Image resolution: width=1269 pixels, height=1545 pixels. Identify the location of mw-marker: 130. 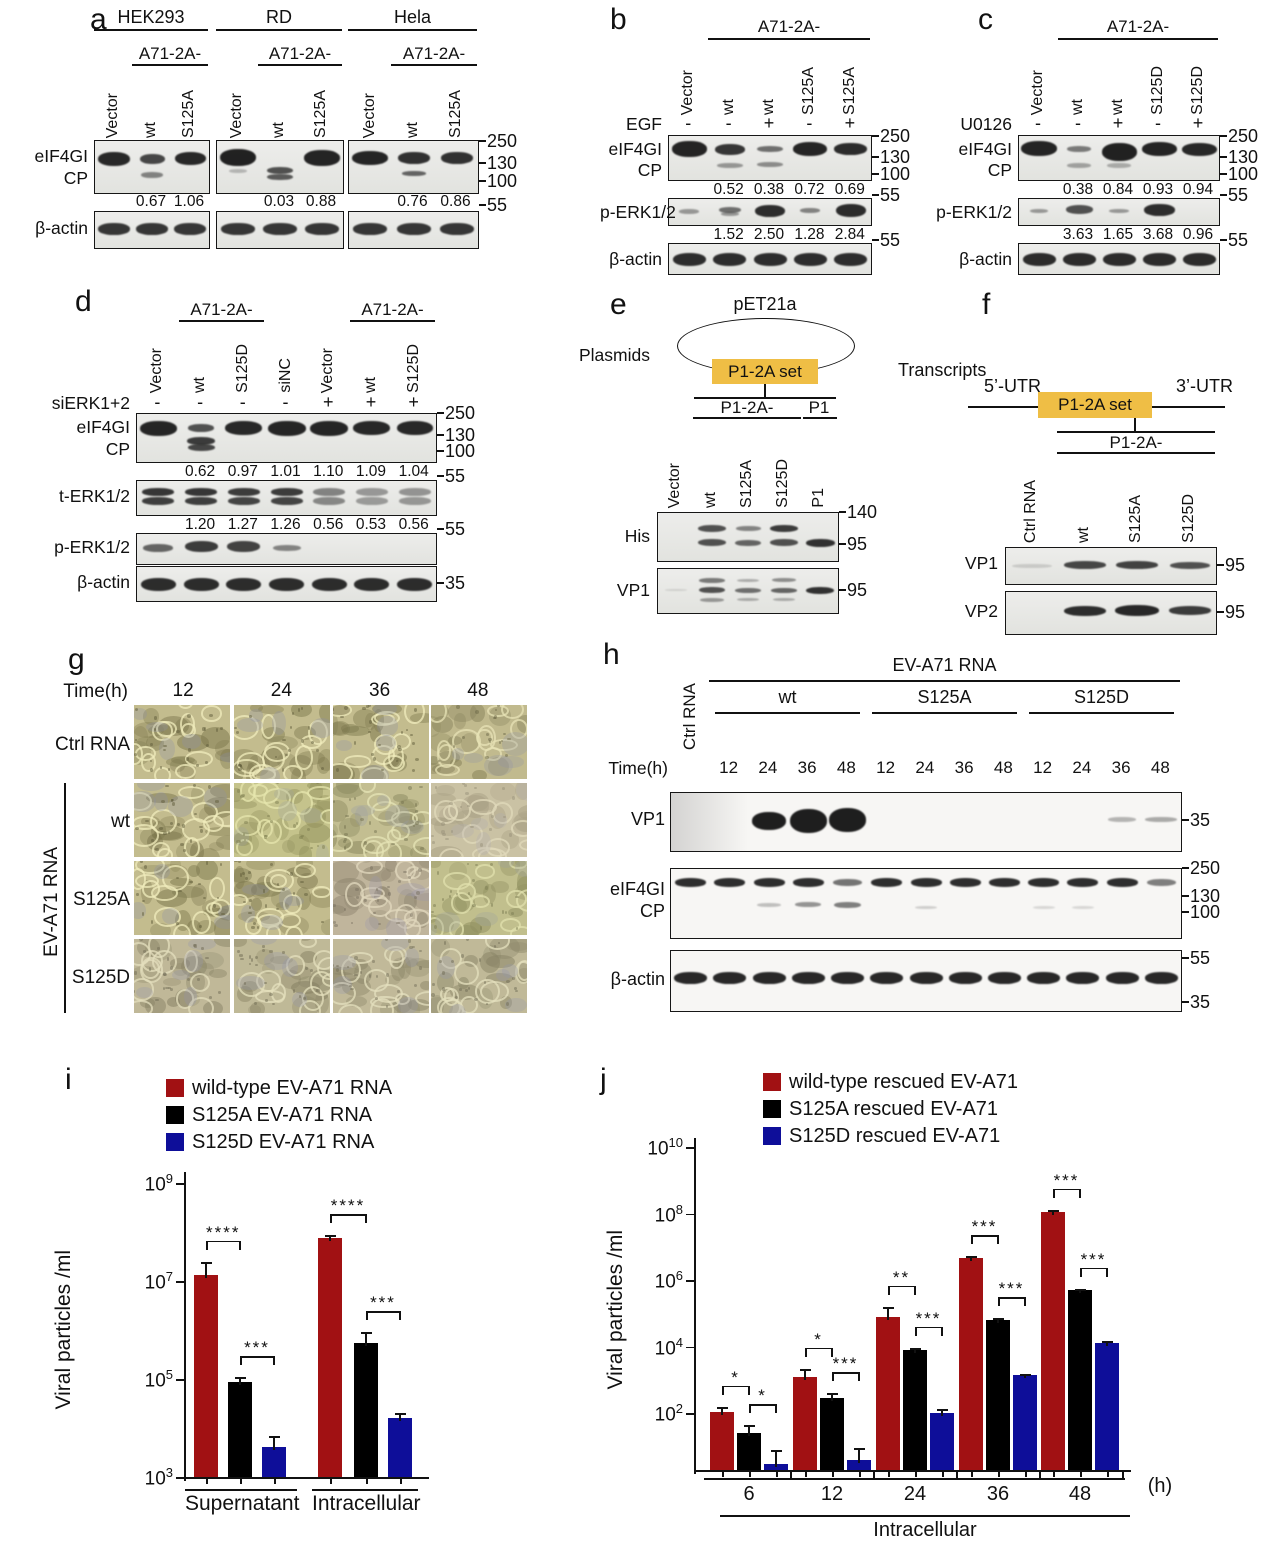
(1239, 157).